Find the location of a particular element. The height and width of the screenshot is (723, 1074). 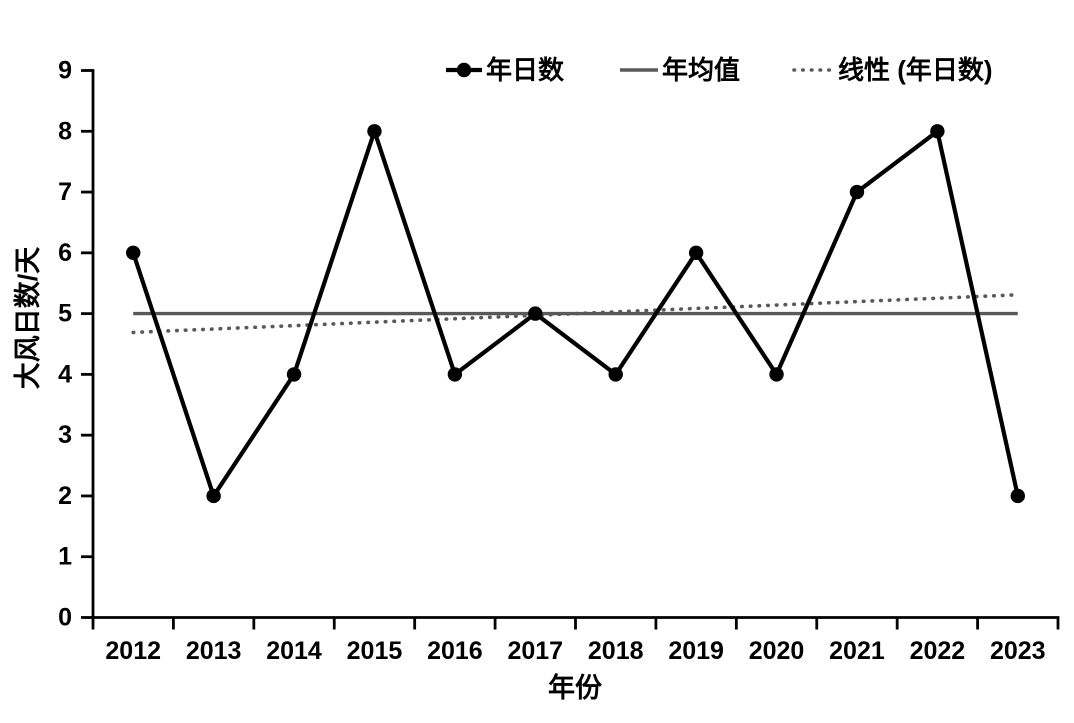

legend: 年日数 年均值 线性 (年日数) is located at coordinates (719, 70).